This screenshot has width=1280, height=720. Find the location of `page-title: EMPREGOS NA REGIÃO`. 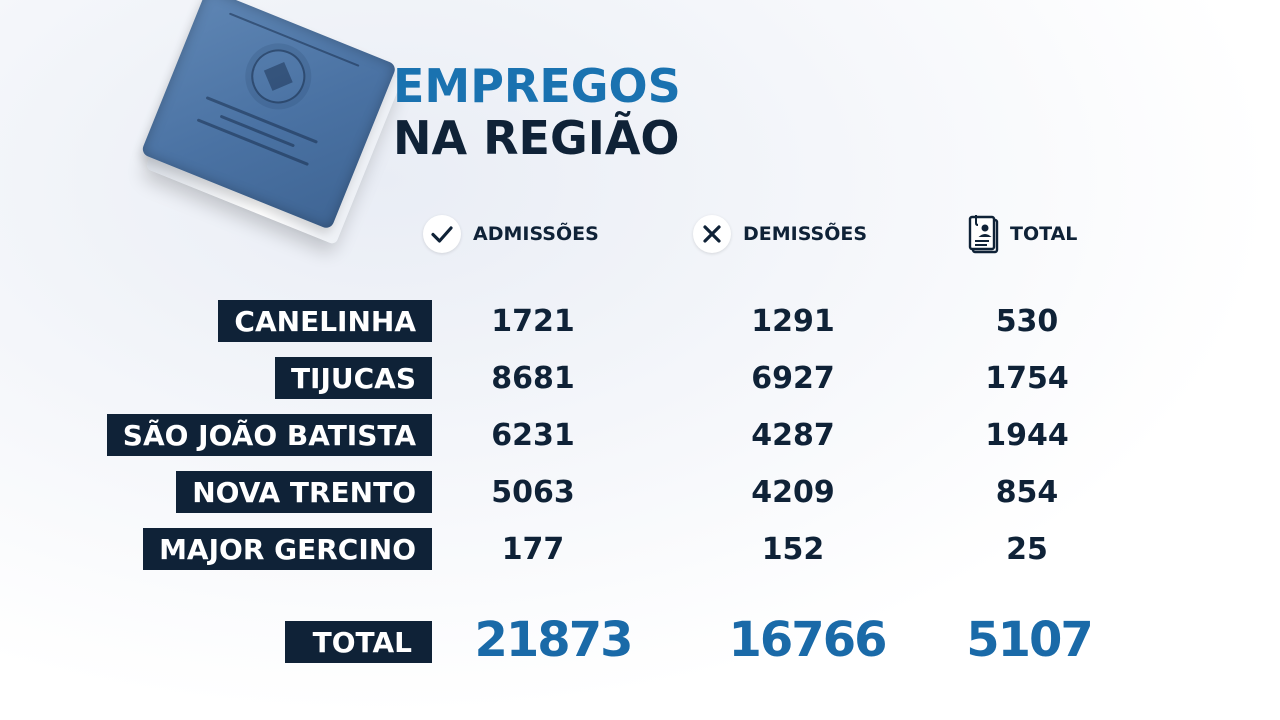

page-title: EMPREGOS NA REGIÃO is located at coordinates (537, 112).